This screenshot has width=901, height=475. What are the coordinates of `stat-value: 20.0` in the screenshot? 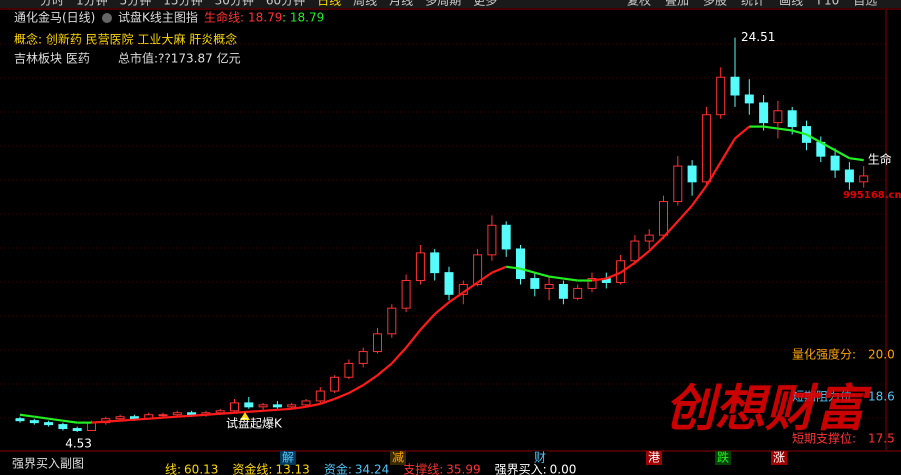 It's located at (881, 355).